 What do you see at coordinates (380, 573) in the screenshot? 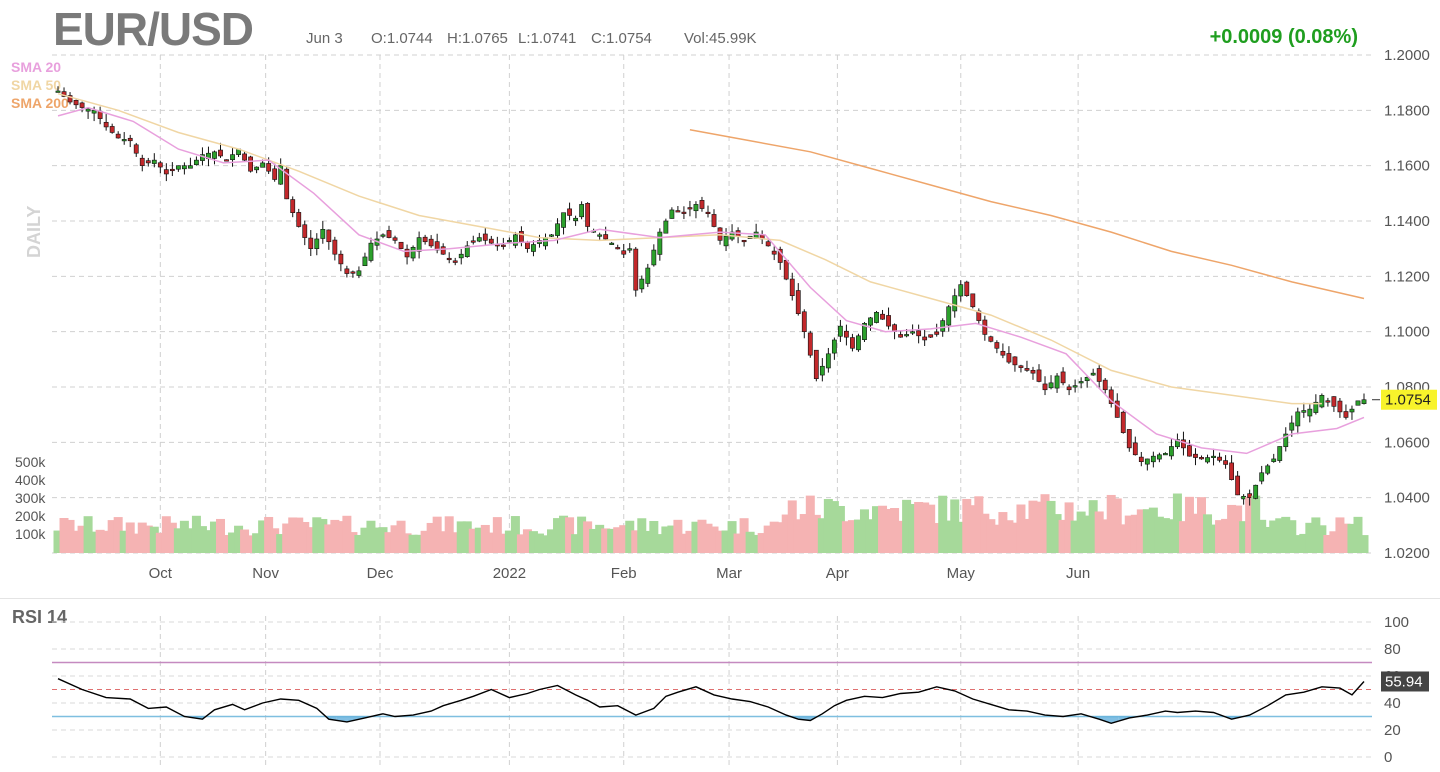
I see `x-tick-label: Dec` at bounding box center [380, 573].